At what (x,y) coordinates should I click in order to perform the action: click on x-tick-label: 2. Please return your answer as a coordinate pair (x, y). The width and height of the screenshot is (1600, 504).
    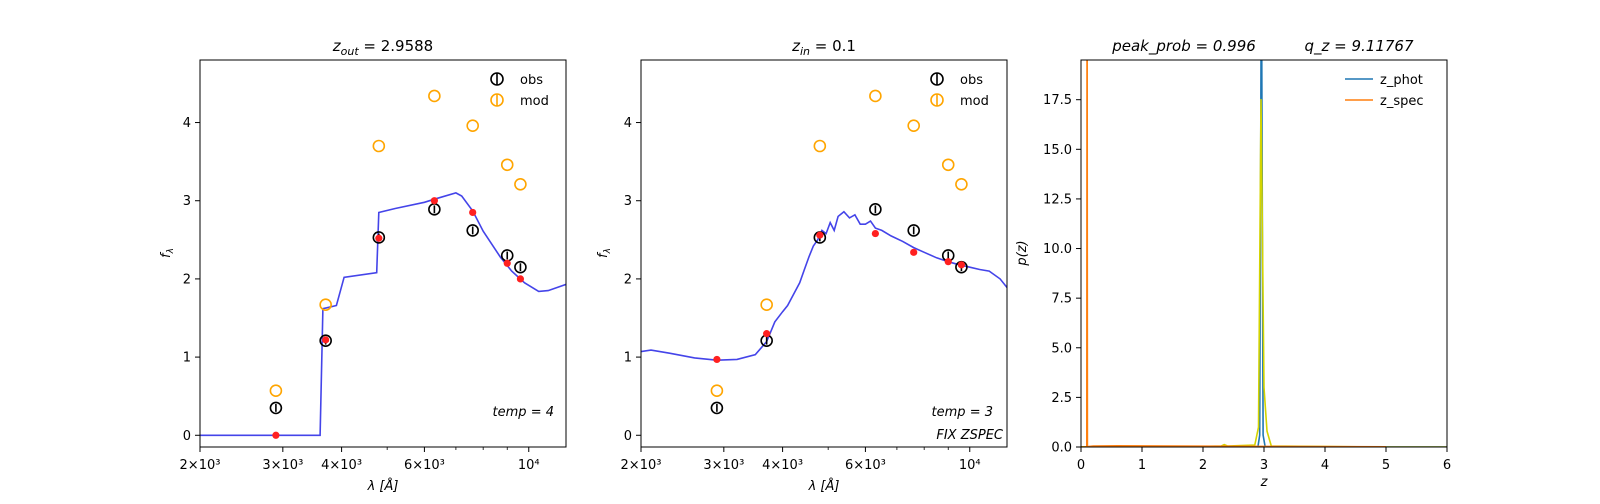
    Looking at the image, I should click on (1203, 465).